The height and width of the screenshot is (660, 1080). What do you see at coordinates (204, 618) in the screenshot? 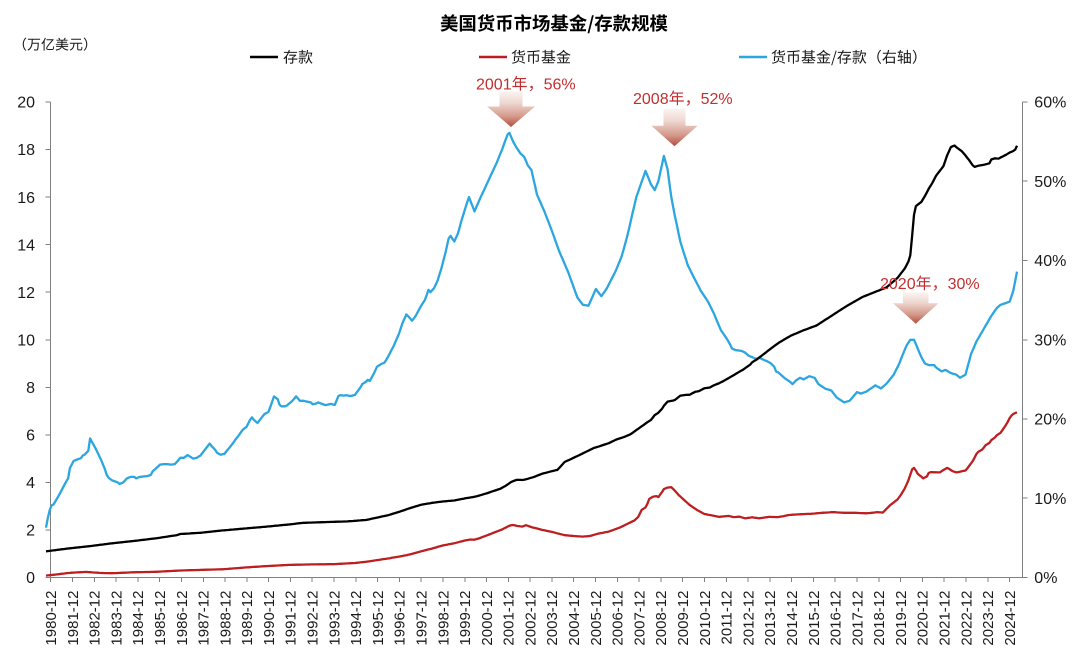
I see `svg-text: 1987-12` at bounding box center [204, 618].